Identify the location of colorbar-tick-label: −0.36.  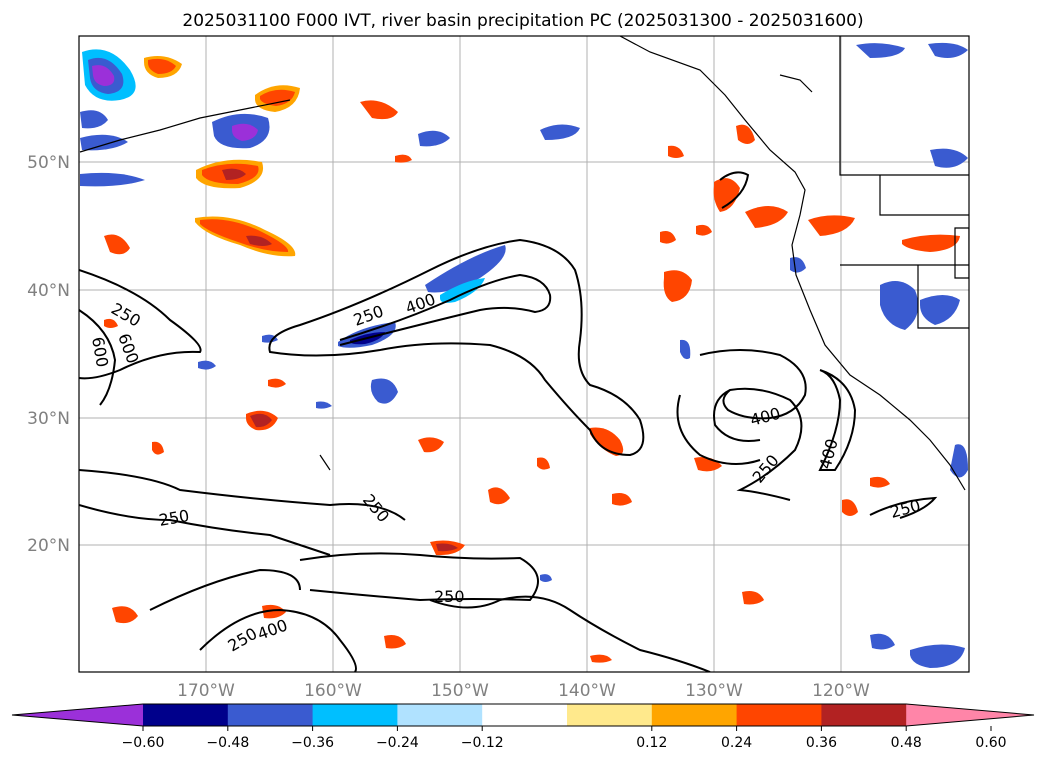
(312, 743).